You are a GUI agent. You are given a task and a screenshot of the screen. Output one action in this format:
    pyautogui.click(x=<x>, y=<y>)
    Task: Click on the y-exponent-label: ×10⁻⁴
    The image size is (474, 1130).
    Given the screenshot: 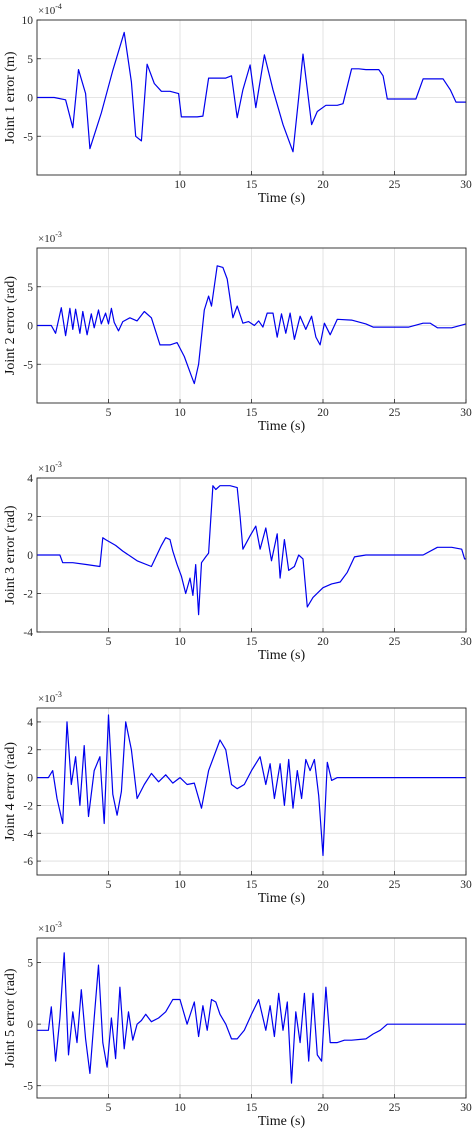 What is the action you would take?
    pyautogui.click(x=50, y=9)
    